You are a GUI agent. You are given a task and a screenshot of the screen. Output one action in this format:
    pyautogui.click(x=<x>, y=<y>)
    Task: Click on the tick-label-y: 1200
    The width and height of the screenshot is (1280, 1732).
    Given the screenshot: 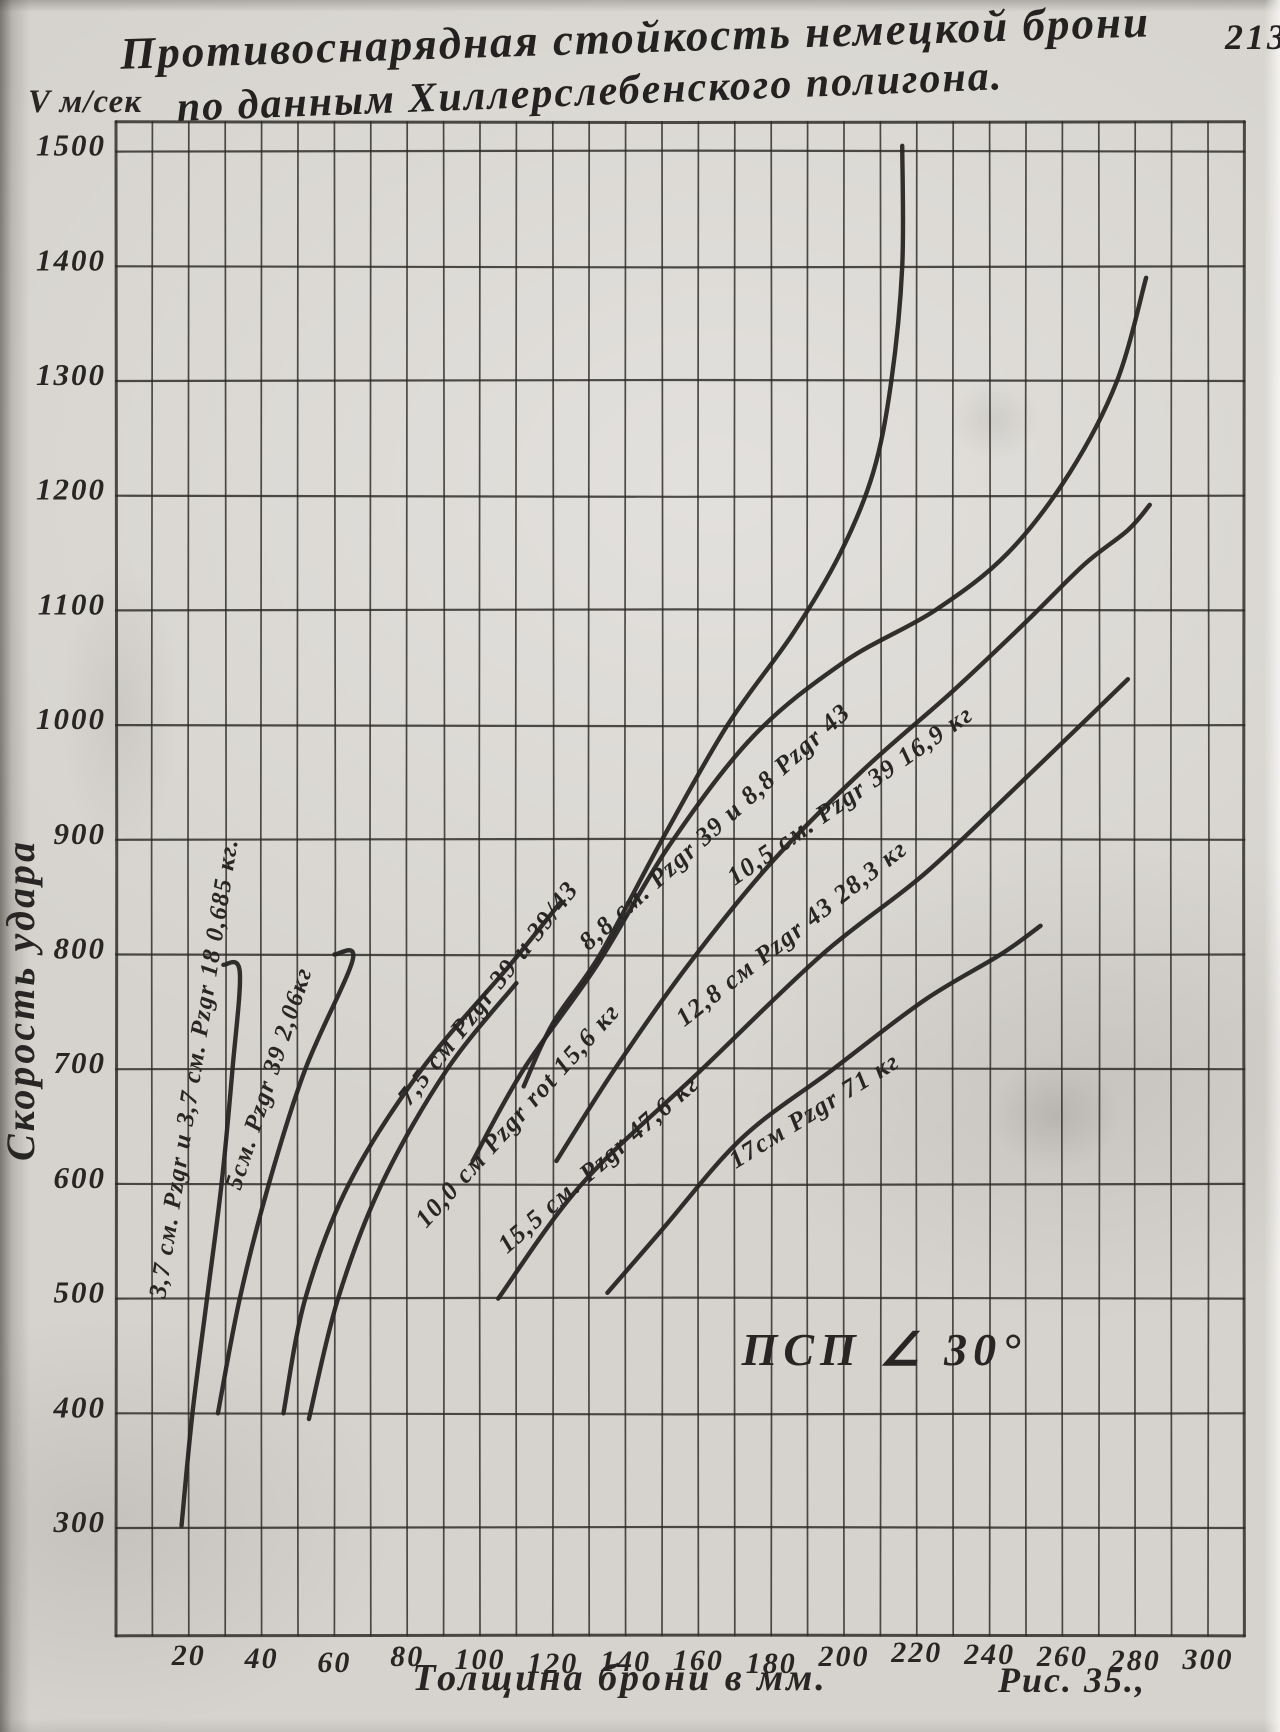 What is the action you would take?
    pyautogui.click(x=71, y=489)
    